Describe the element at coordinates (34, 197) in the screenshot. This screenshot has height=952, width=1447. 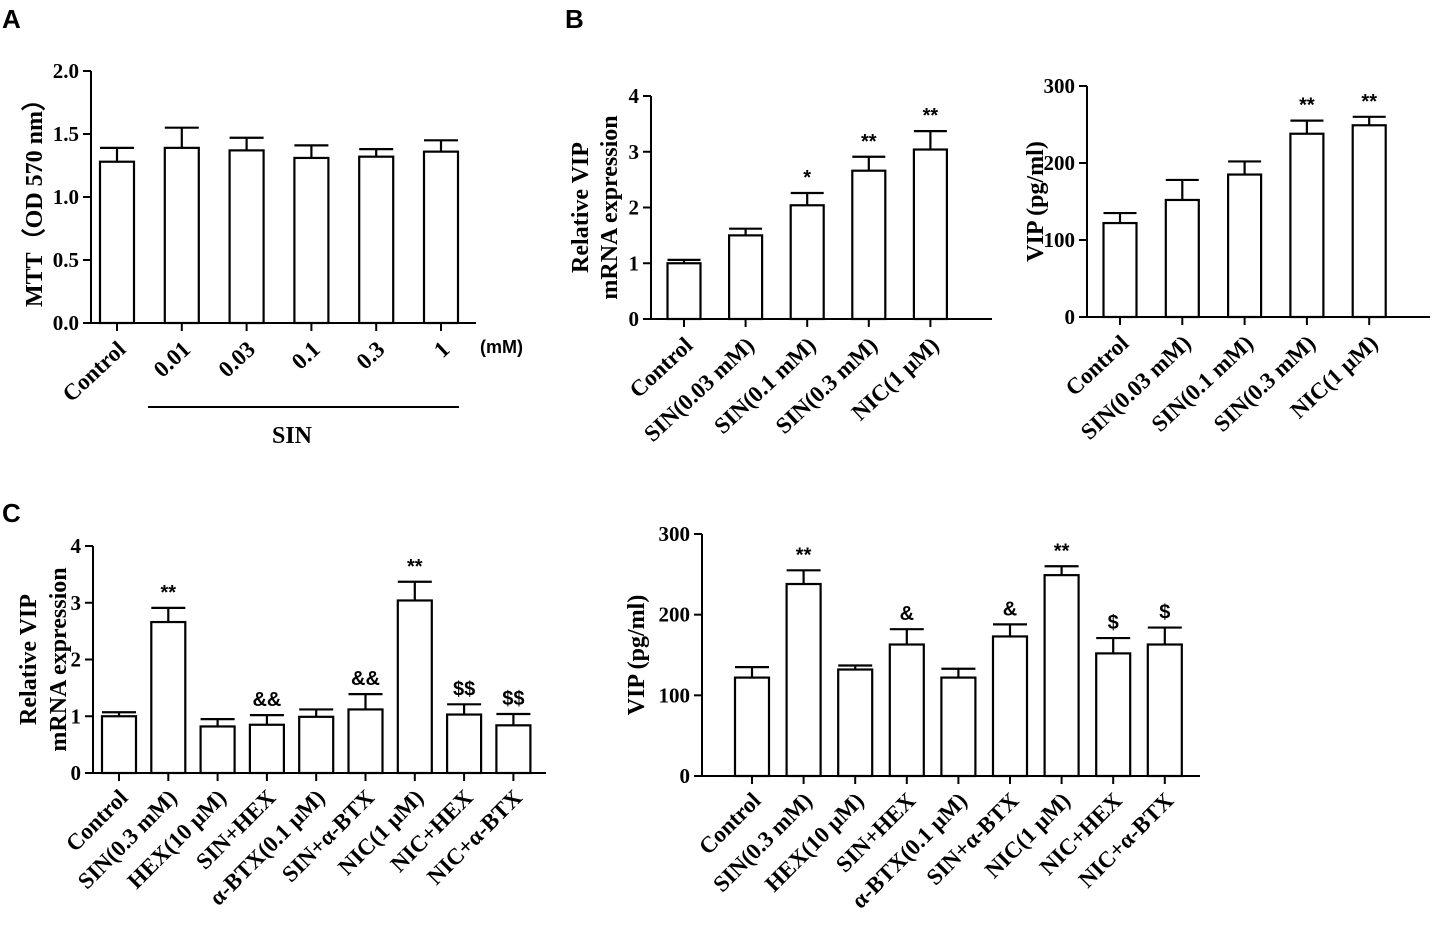
I see `y-axis-title: MTT（OD 570 nm）` at that location.